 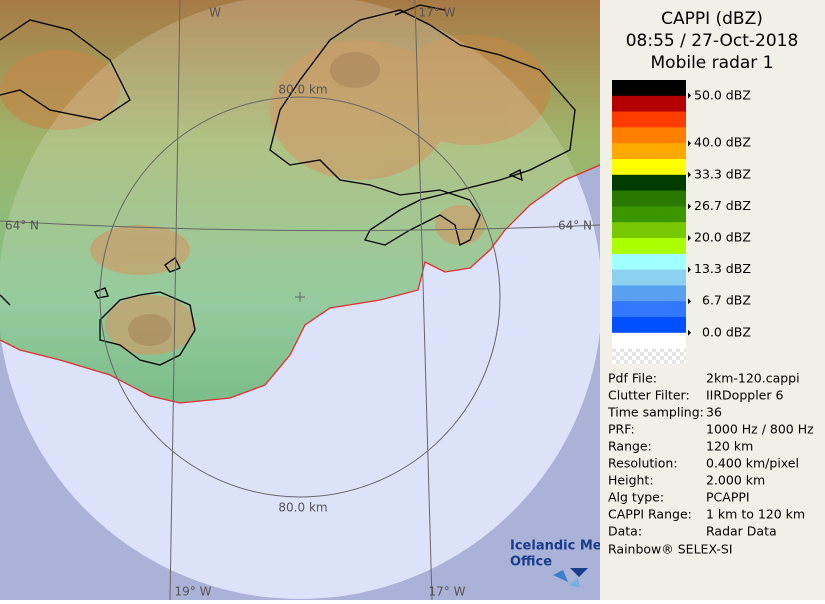 I want to click on title-line: 08:55 / 27-Oct-2018, so click(x=712, y=41).